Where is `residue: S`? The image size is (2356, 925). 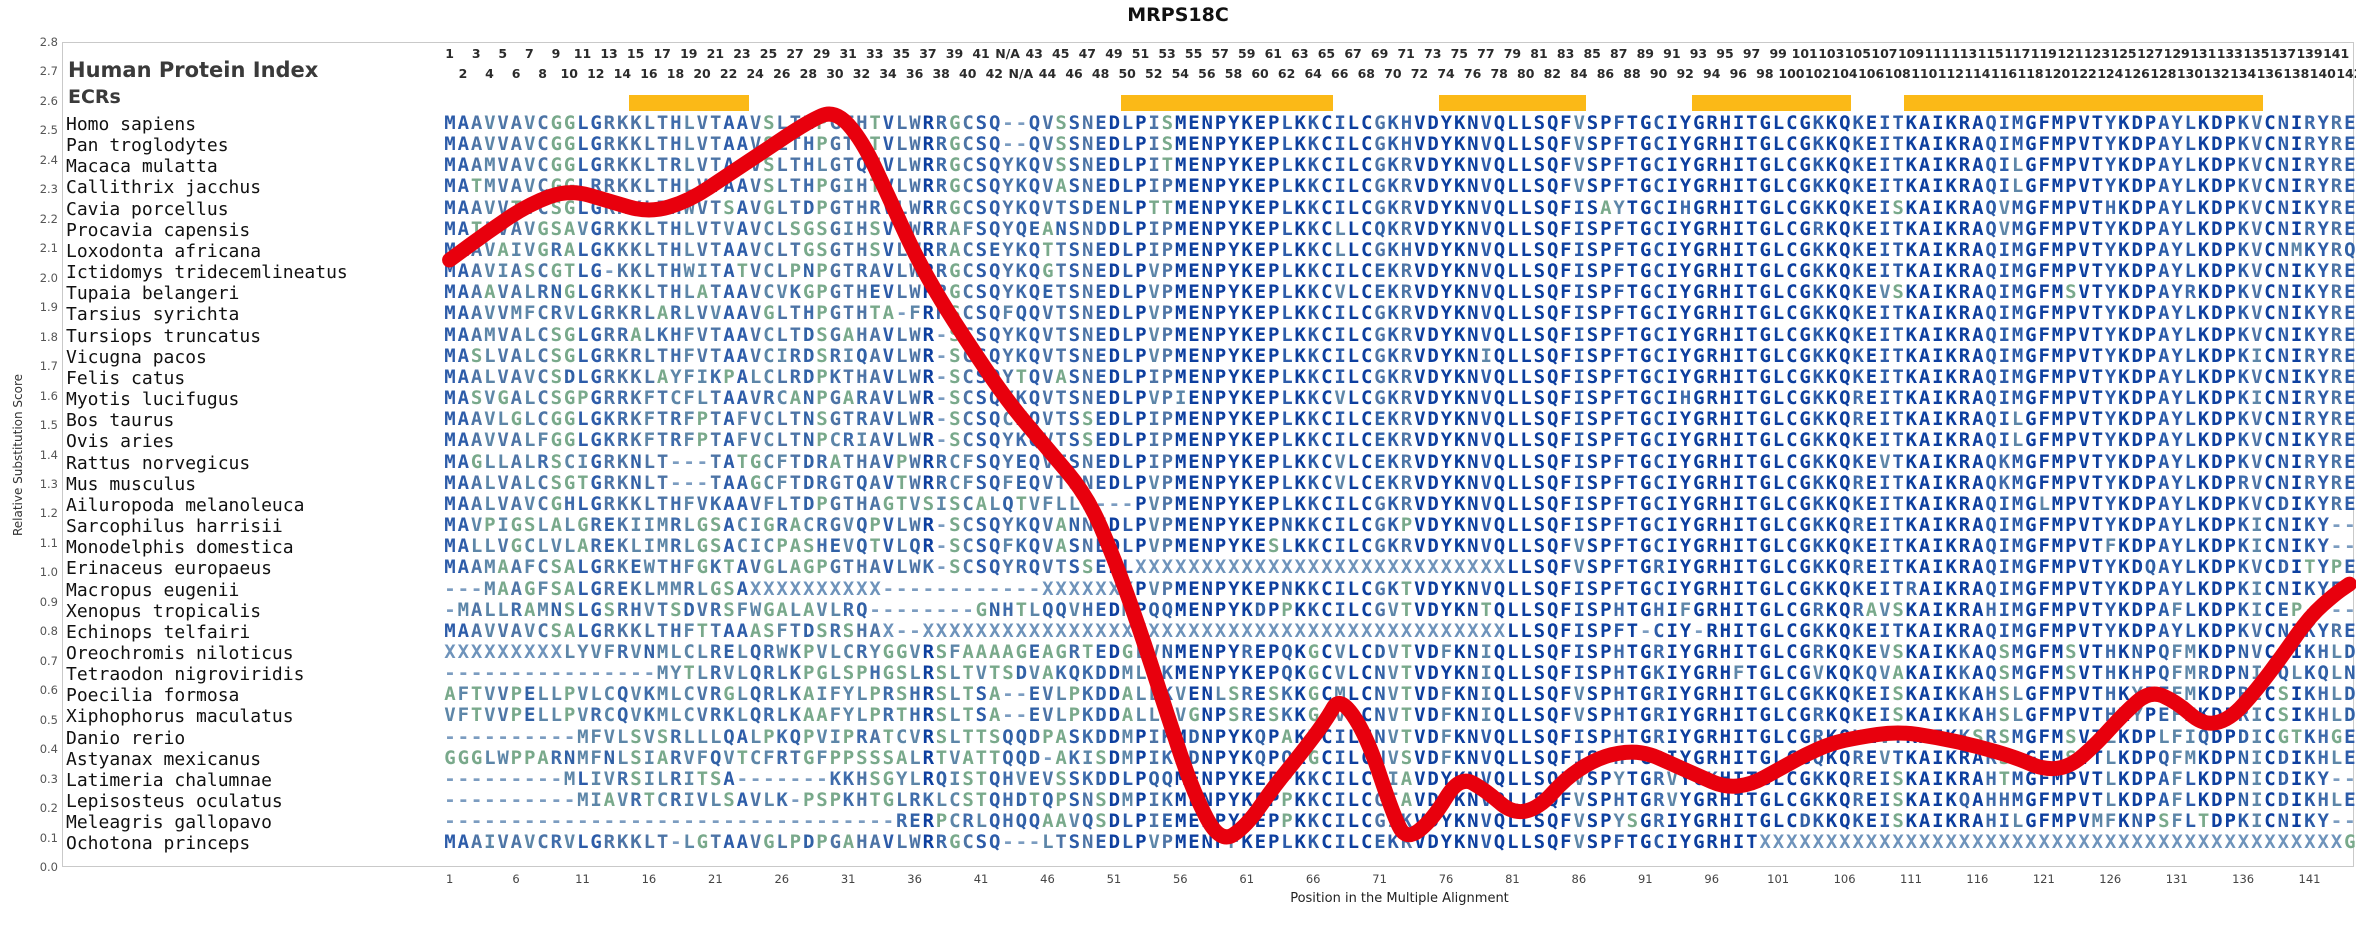 residue: S is located at coordinates (981, 165).